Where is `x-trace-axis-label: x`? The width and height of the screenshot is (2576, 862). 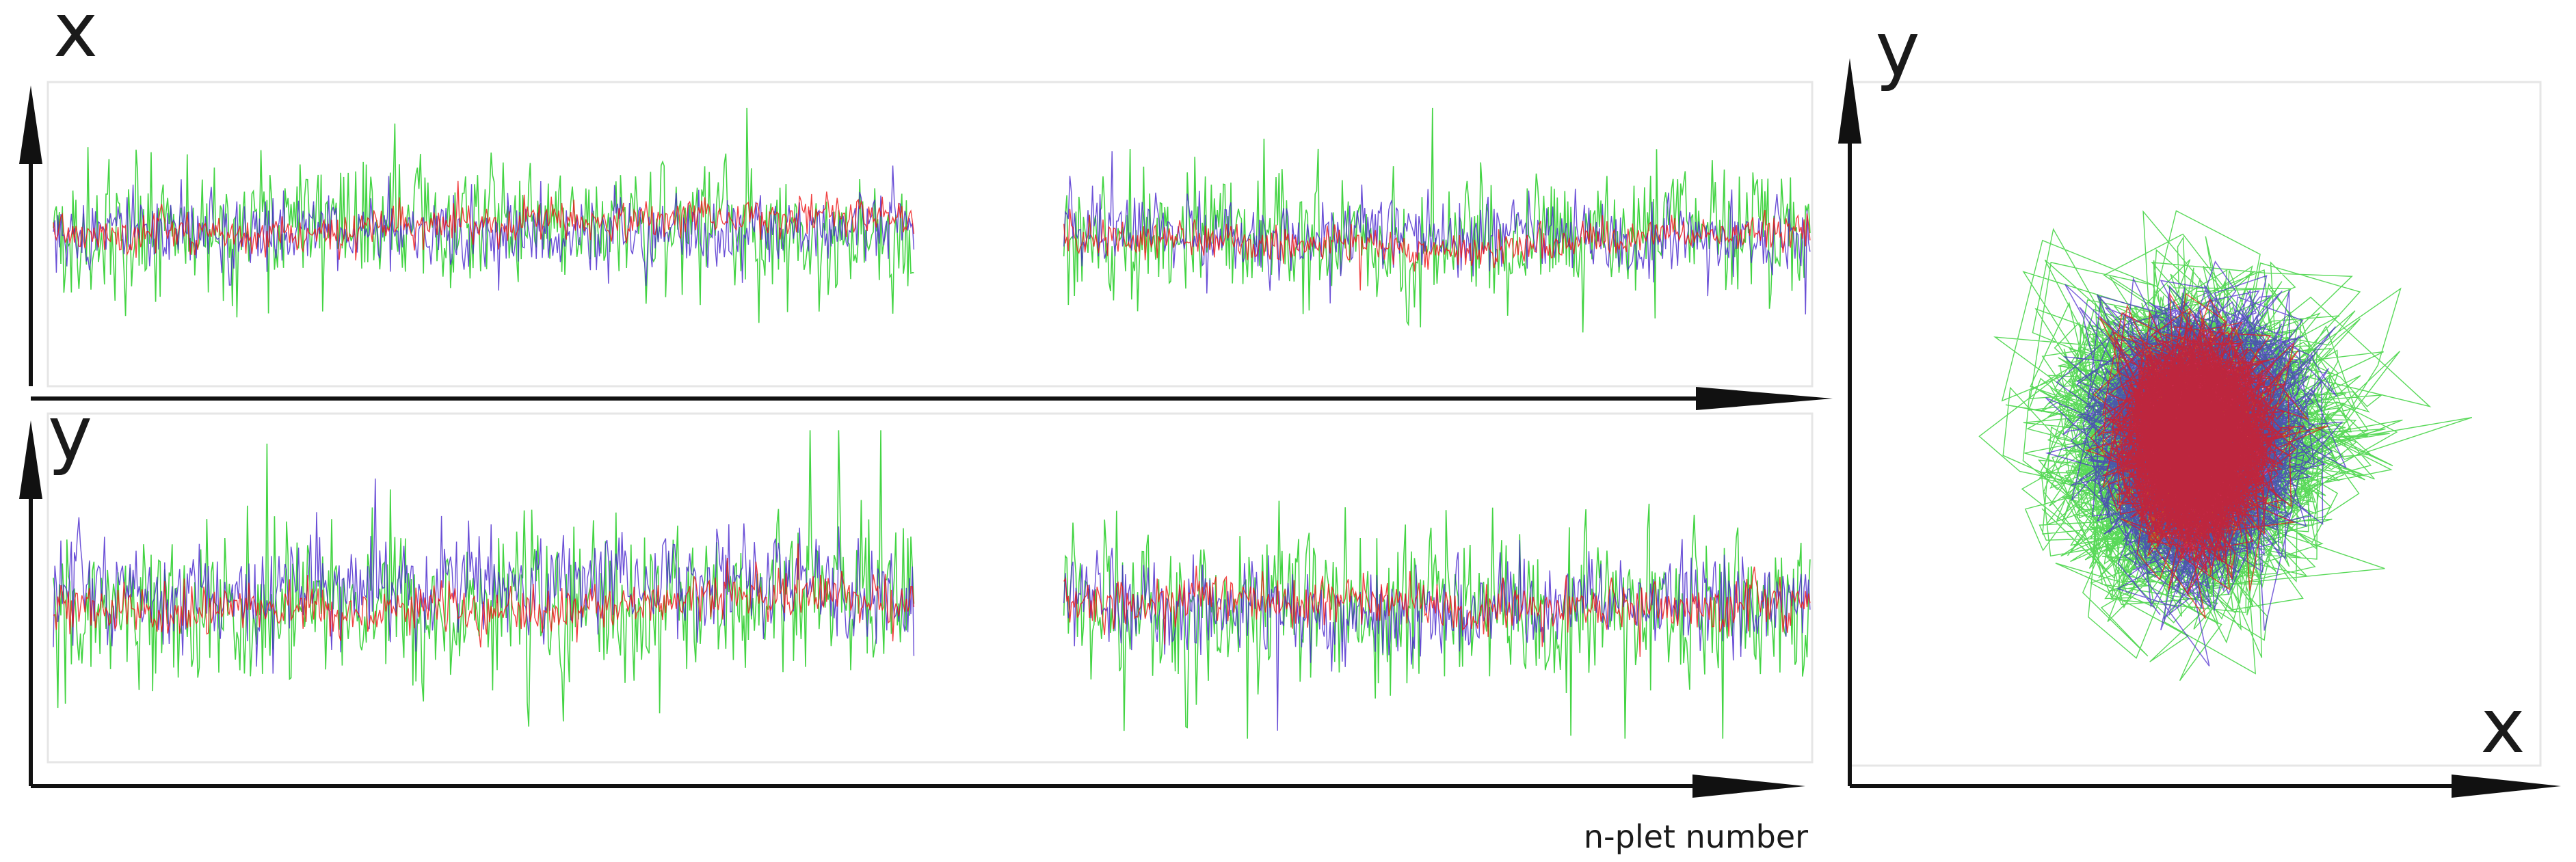
x-trace-axis-label: x is located at coordinates (75, 37).